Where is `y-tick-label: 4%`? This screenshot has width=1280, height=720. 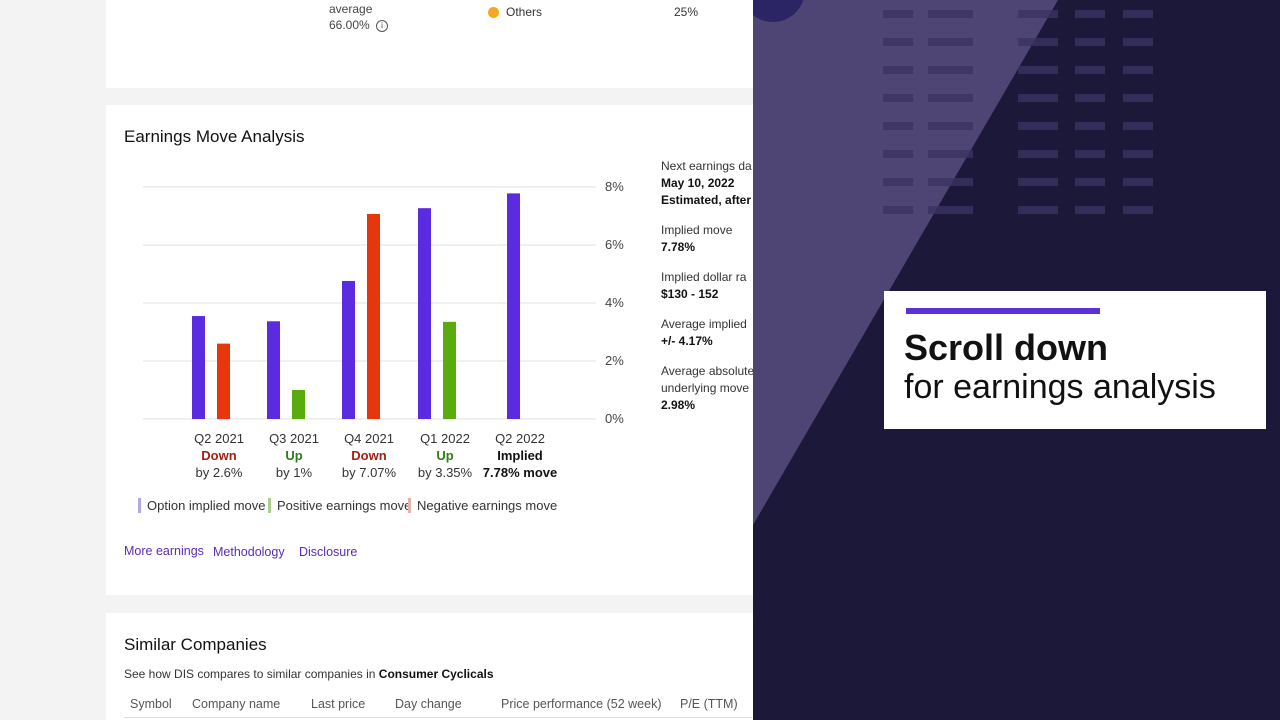 y-tick-label: 4% is located at coordinates (614, 302).